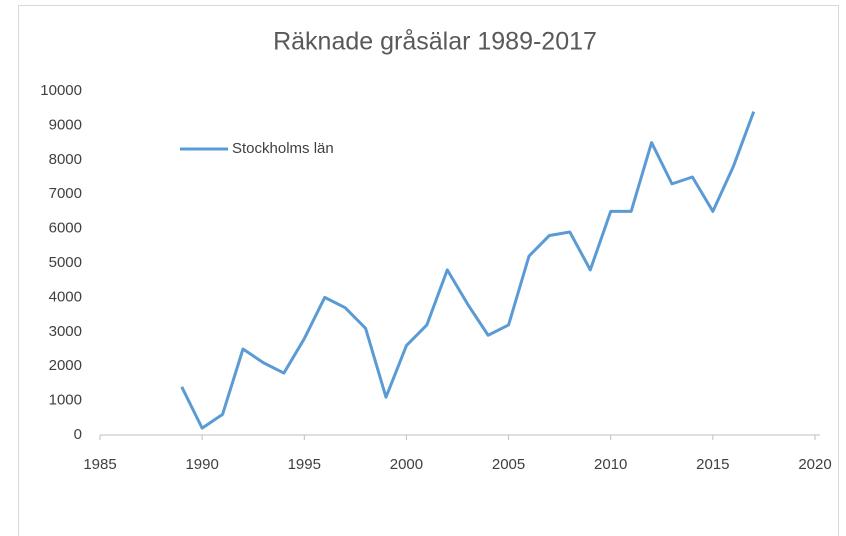 Image resolution: width=846 pixels, height=536 pixels. What do you see at coordinates (283, 148) in the screenshot?
I see `legend-label: Stockholms län` at bounding box center [283, 148].